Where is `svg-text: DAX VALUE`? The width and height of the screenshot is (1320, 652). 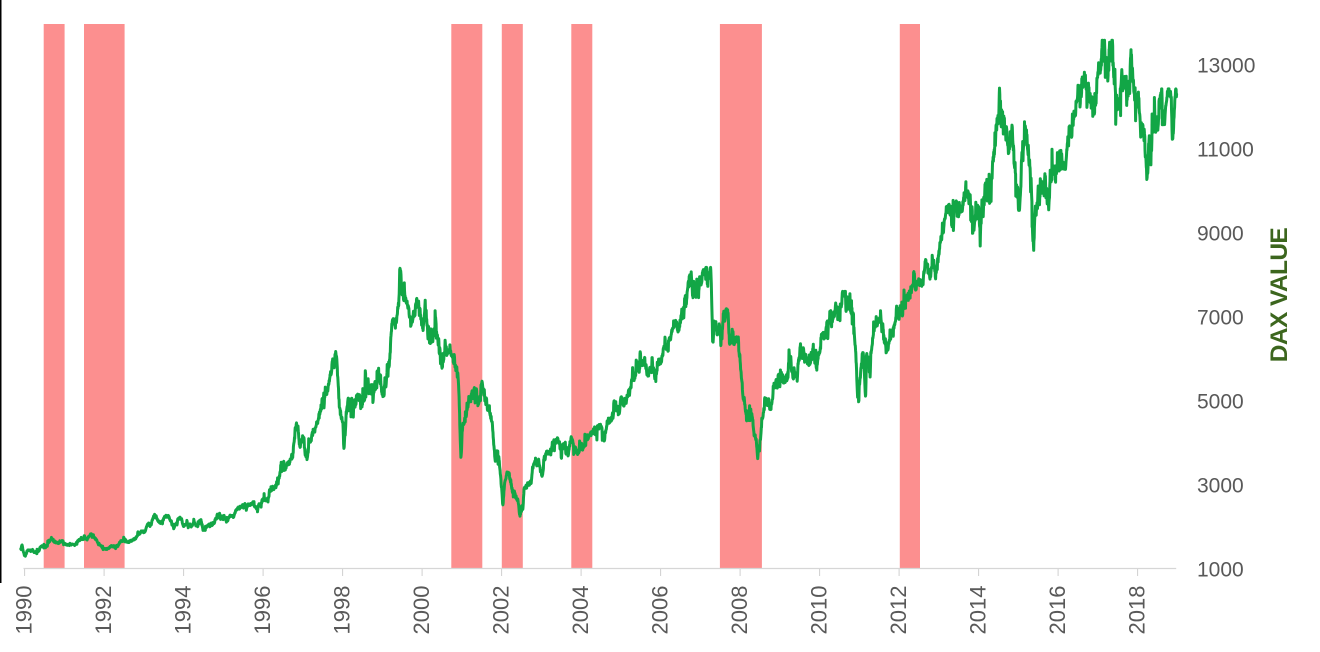
svg-text: DAX VALUE is located at coordinates (1279, 295).